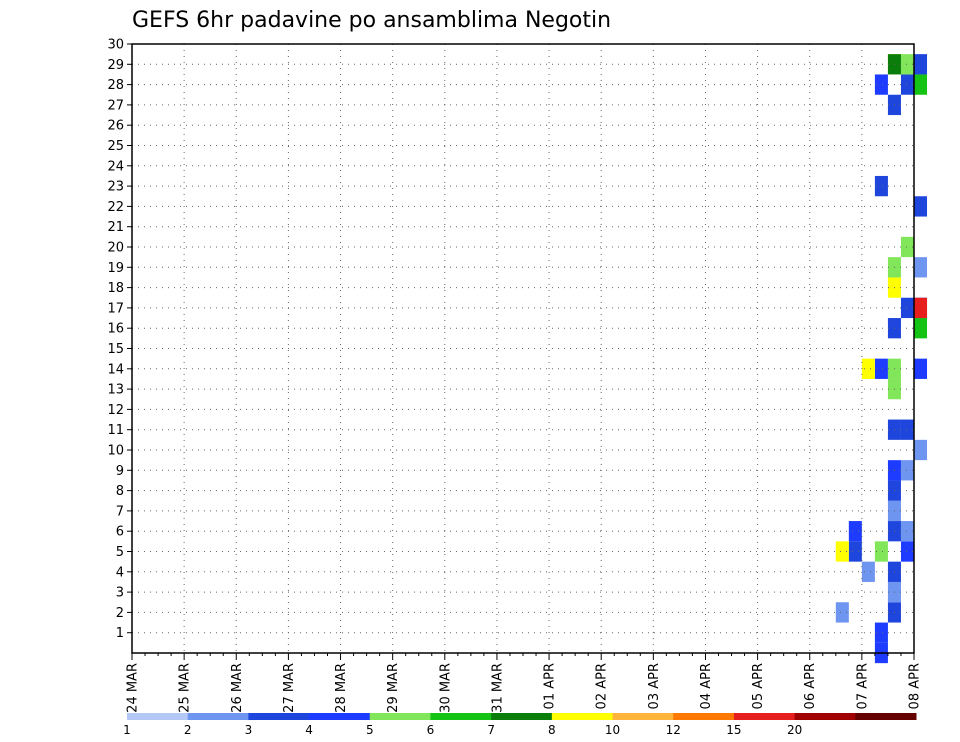 This screenshot has width=960, height=742. Describe the element at coordinates (706, 686) in the screenshot. I see `x-tick-label-11: 04 APR` at that location.